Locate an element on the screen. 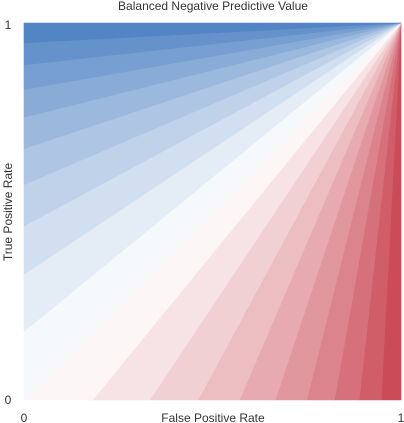  y-axis-label: True Positive Rate is located at coordinates (8, 212).